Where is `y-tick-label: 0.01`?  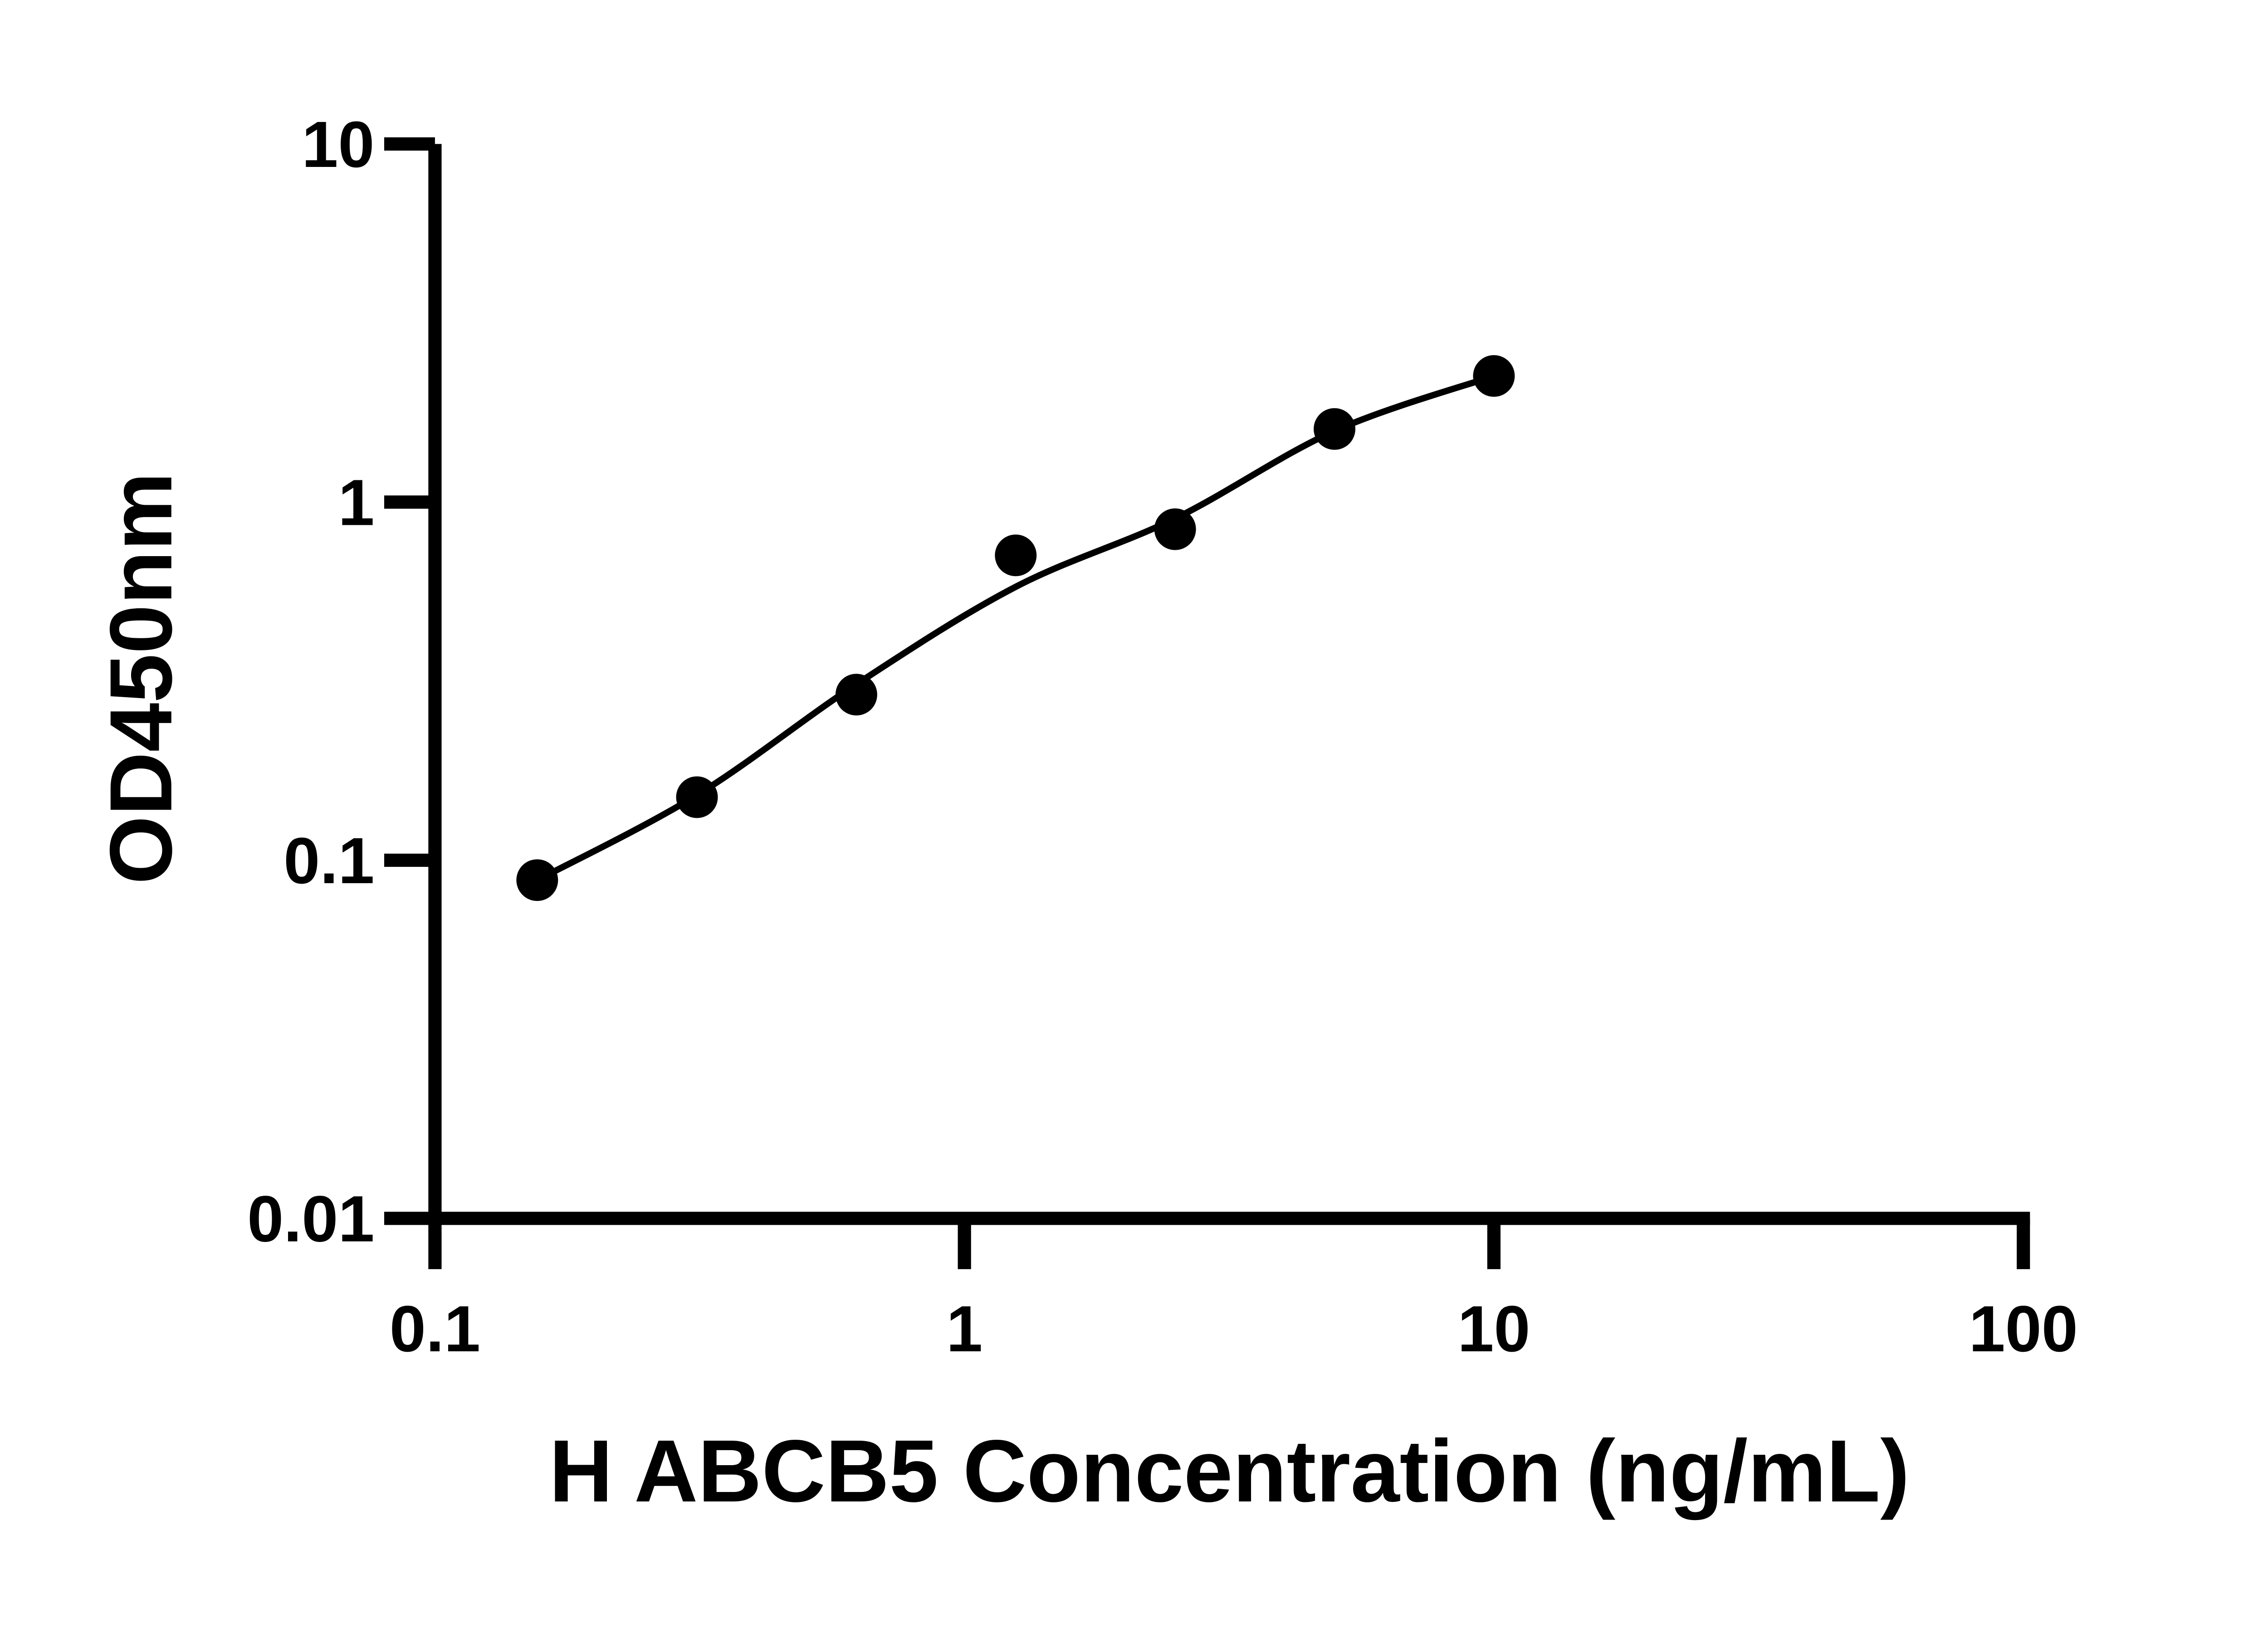 y-tick-label: 0.01 is located at coordinates (311, 1219).